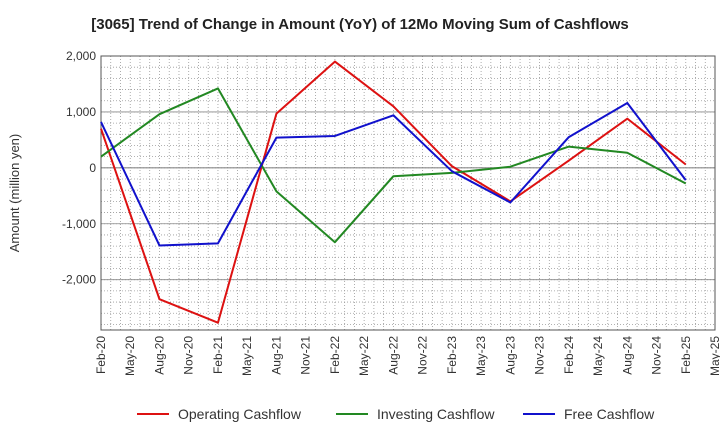 The height and width of the screenshot is (440, 720). What do you see at coordinates (598, 356) in the screenshot?
I see `x-tick-label: May-24` at bounding box center [598, 356].